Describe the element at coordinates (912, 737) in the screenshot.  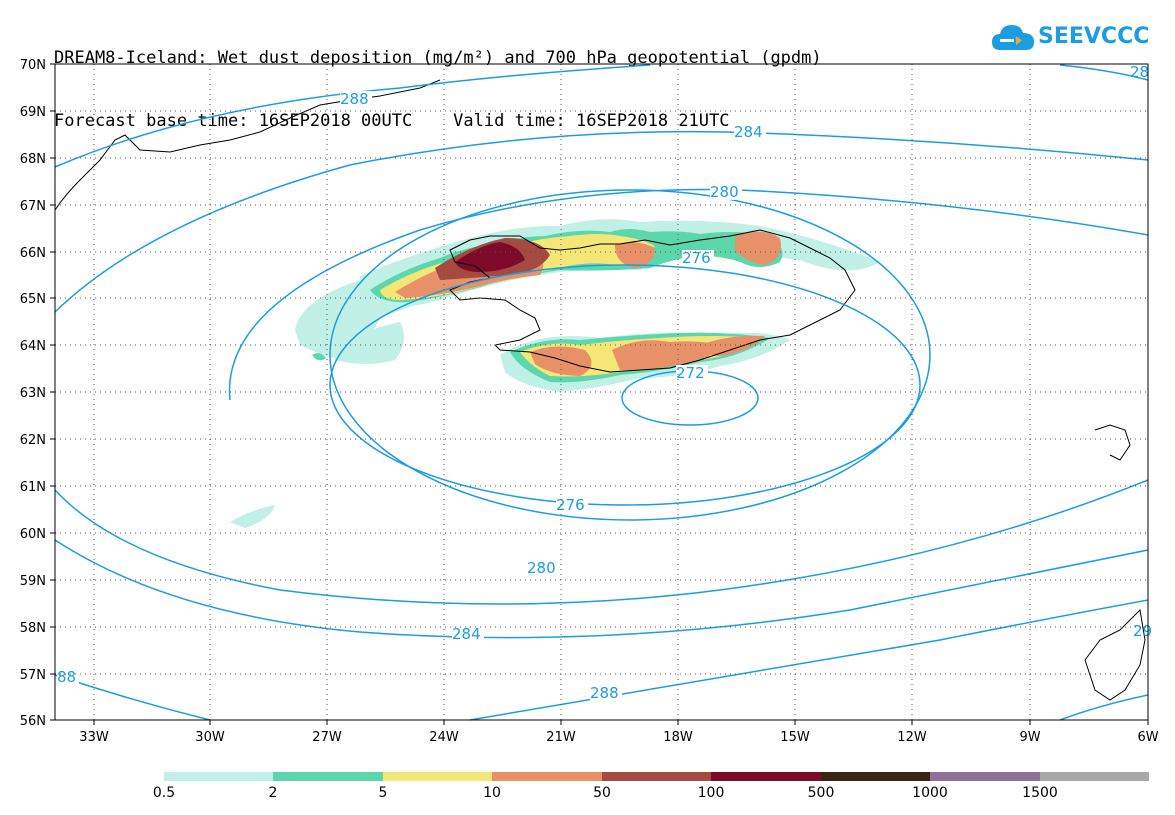
I see `lon-label: 12W` at that location.